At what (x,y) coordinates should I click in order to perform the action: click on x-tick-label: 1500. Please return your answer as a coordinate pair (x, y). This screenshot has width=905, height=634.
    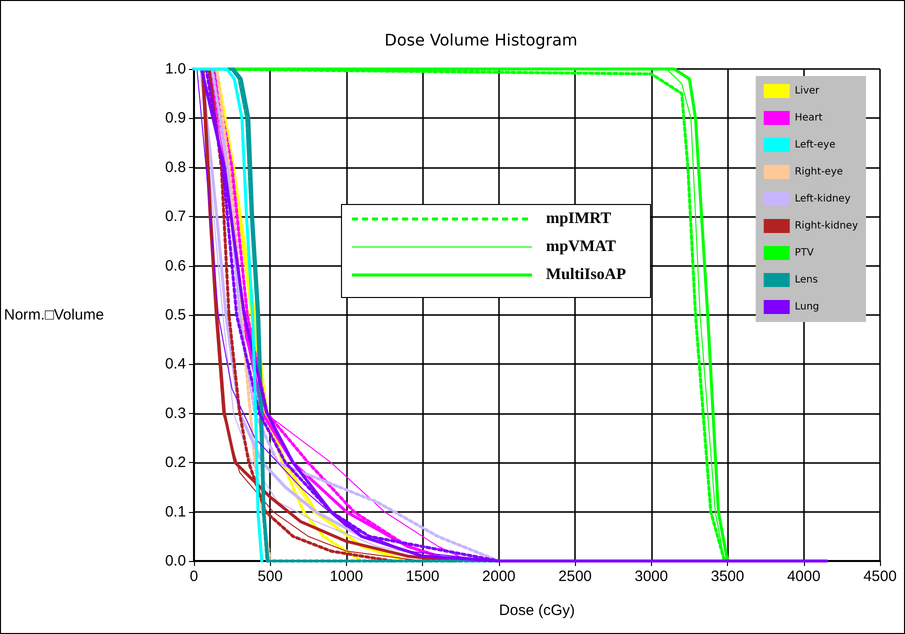
    Looking at the image, I should click on (423, 576).